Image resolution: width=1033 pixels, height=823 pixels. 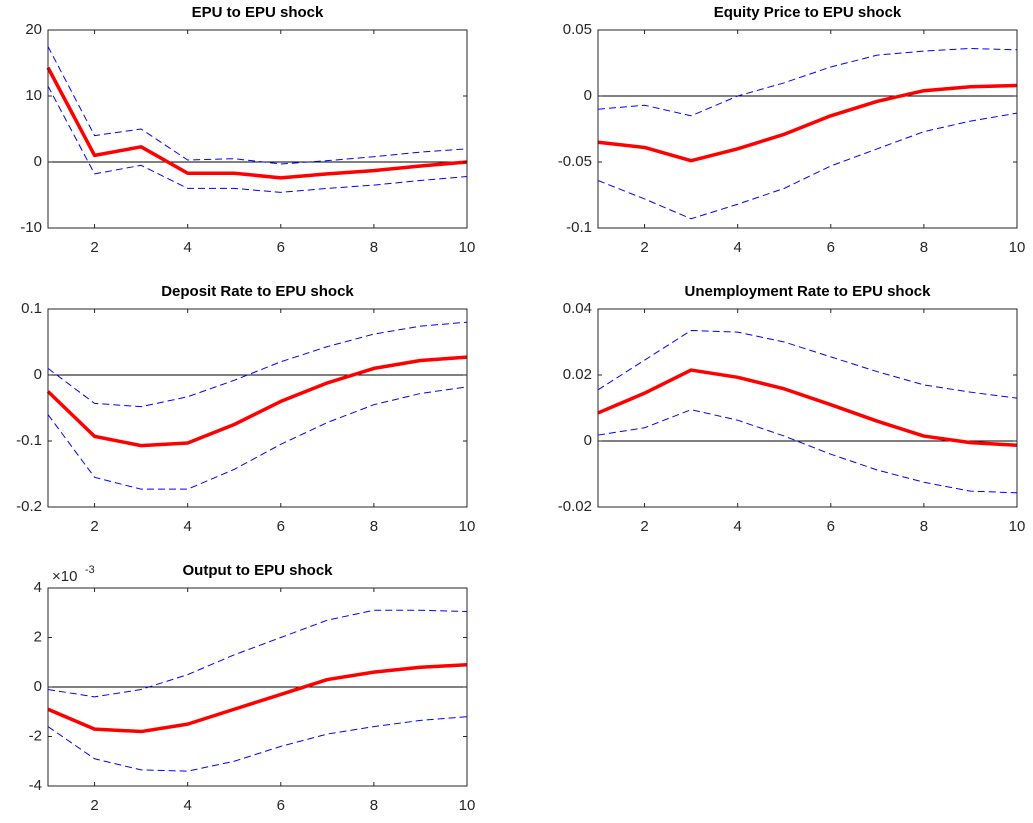 What do you see at coordinates (31, 227) in the screenshot?
I see `y-tick-label: -10` at bounding box center [31, 227].